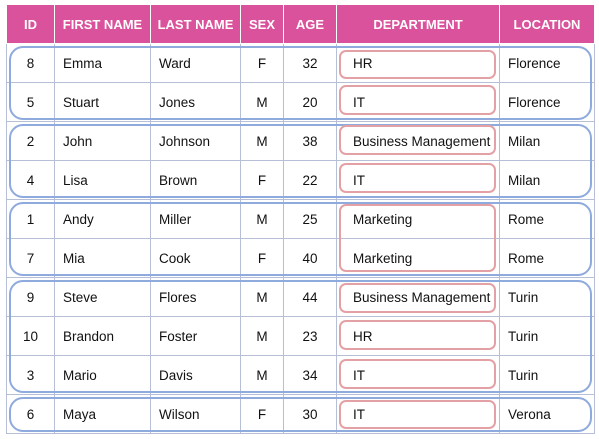 The width and height of the screenshot is (599, 439). Describe the element at coordinates (30, 219) in the screenshot. I see `cell-id: 1` at that location.